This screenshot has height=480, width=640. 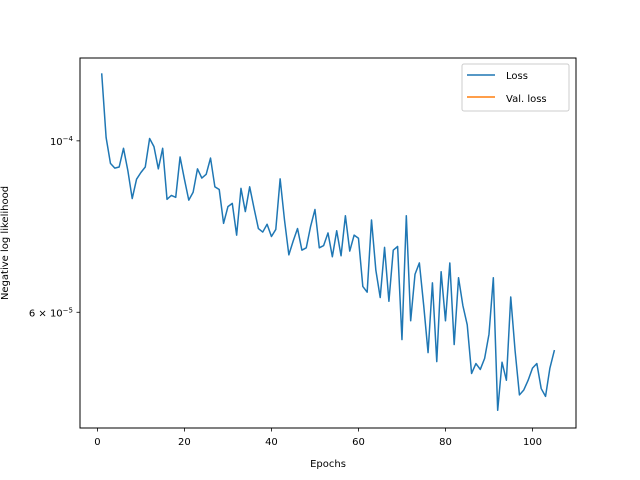 I want to click on y-tick-label: 6 × 10⁻⁵, so click(x=51, y=312).